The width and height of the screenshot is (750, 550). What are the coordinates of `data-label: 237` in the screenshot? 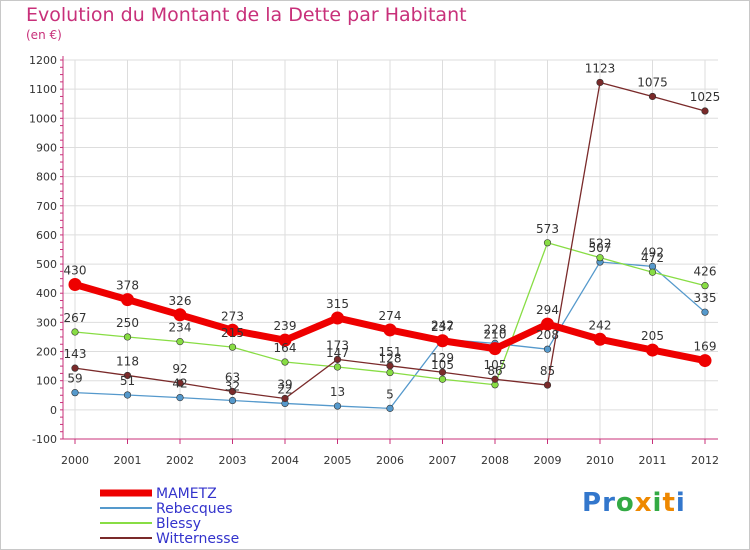 It's located at (442, 327).